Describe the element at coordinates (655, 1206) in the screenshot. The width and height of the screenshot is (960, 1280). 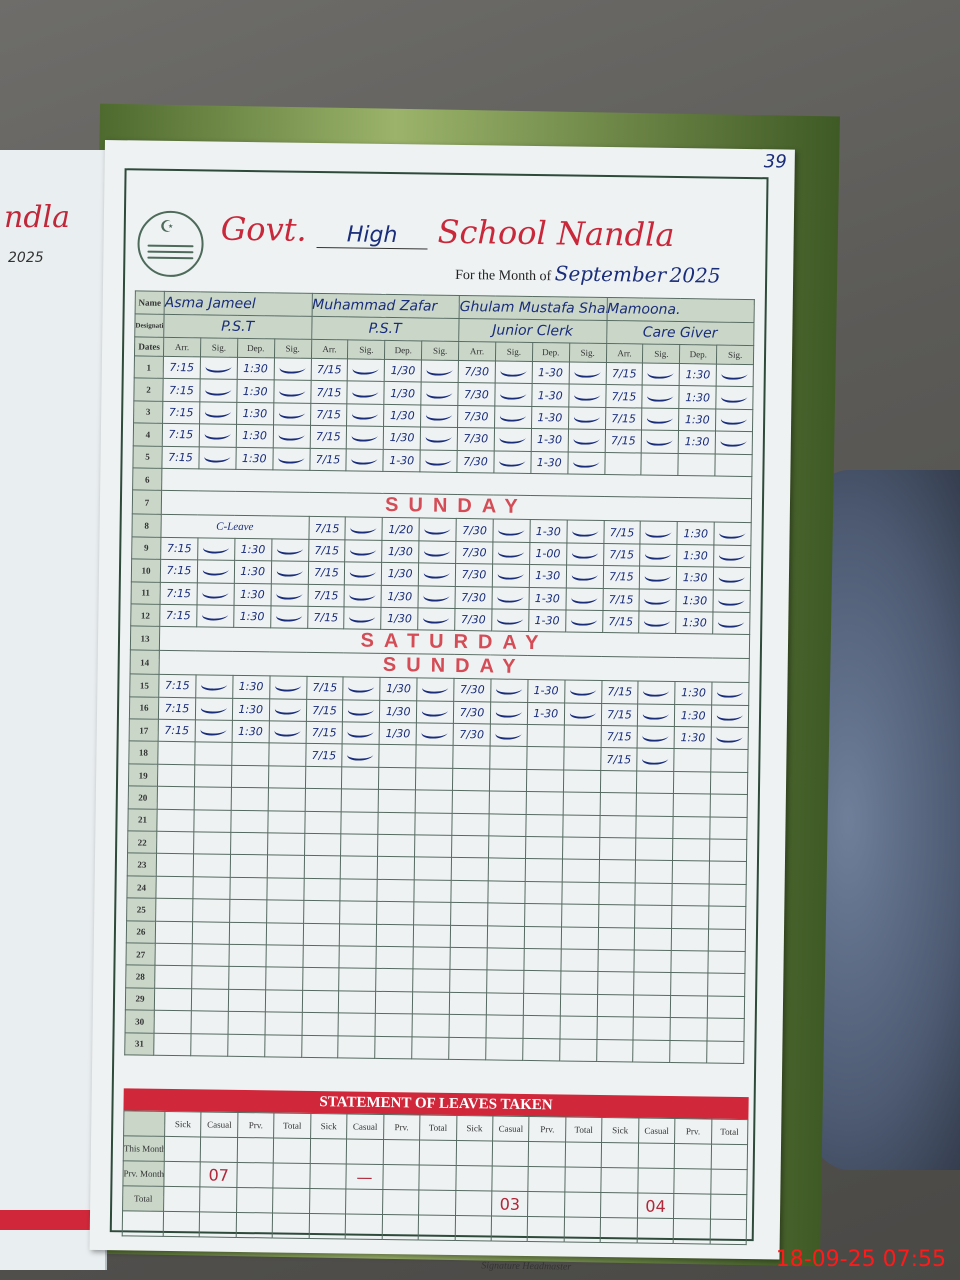
I see `leave-value: 04` at that location.